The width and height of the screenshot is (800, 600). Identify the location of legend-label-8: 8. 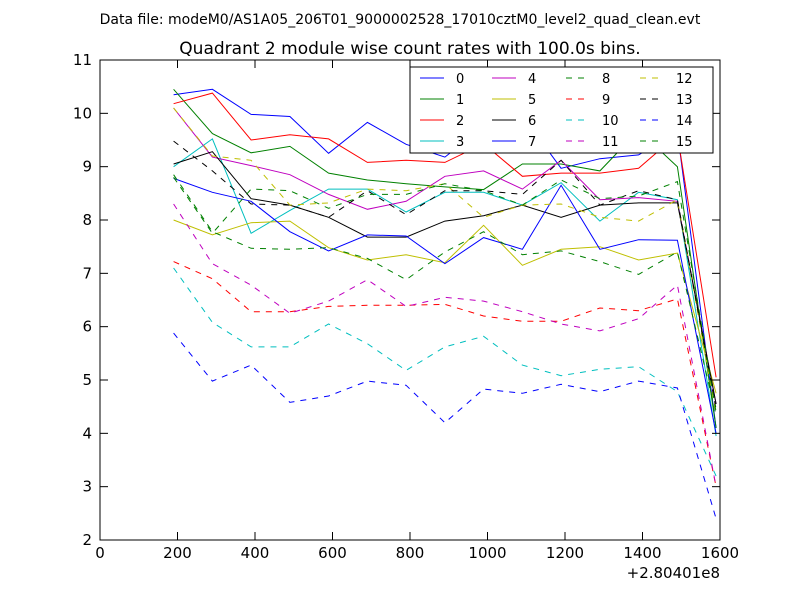
(606, 79).